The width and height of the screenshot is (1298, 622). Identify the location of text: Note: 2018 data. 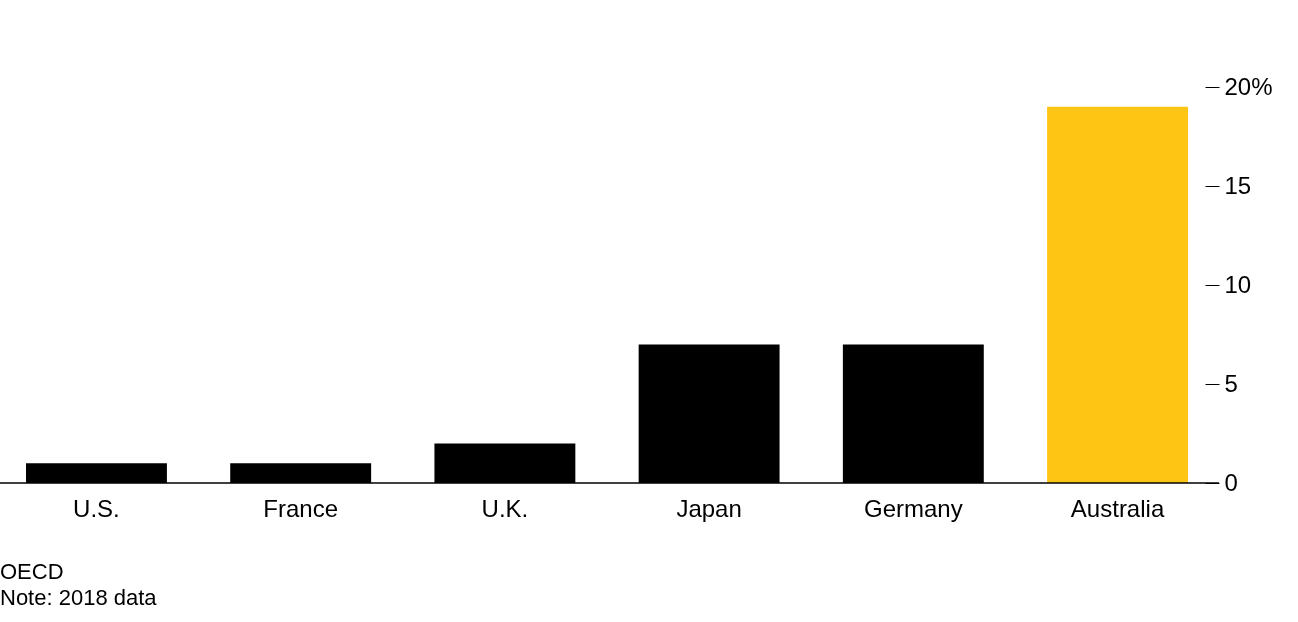
(79, 597).